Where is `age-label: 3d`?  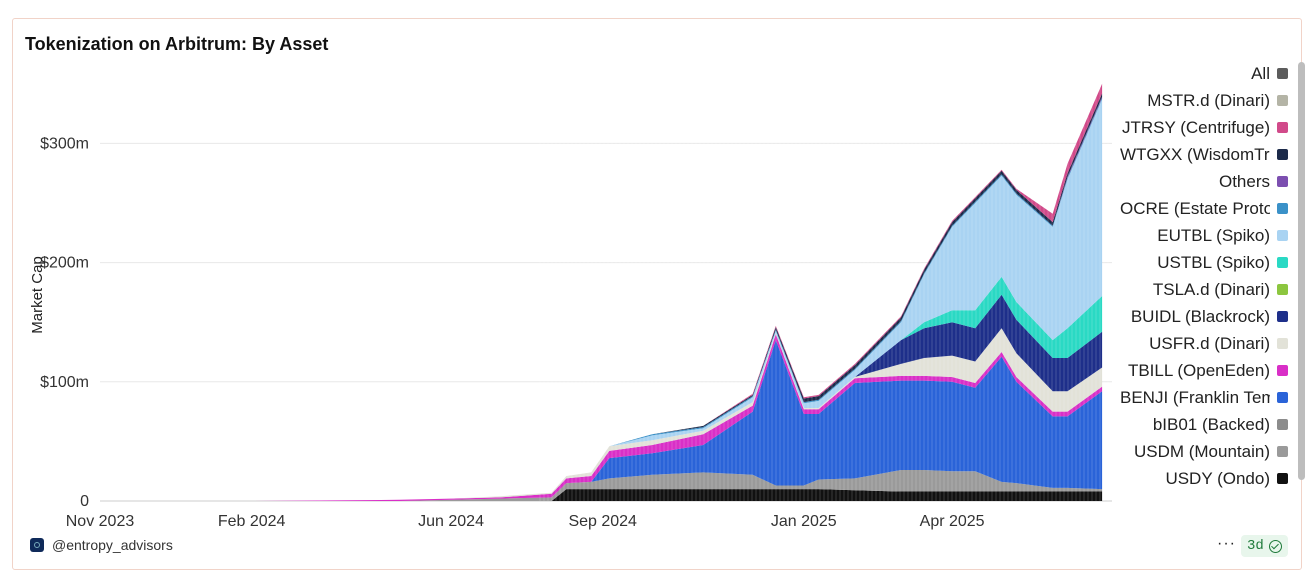 age-label: 3d is located at coordinates (1255, 546).